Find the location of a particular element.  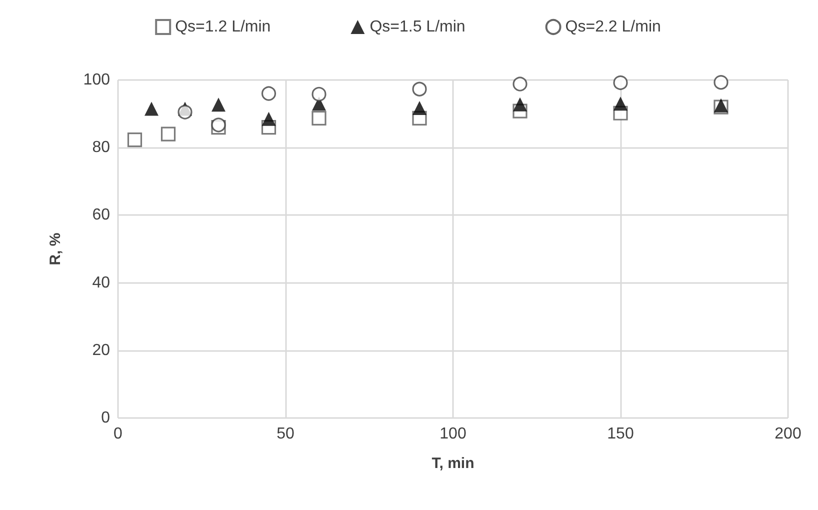

x-tick-label: 100 is located at coordinates (453, 434).